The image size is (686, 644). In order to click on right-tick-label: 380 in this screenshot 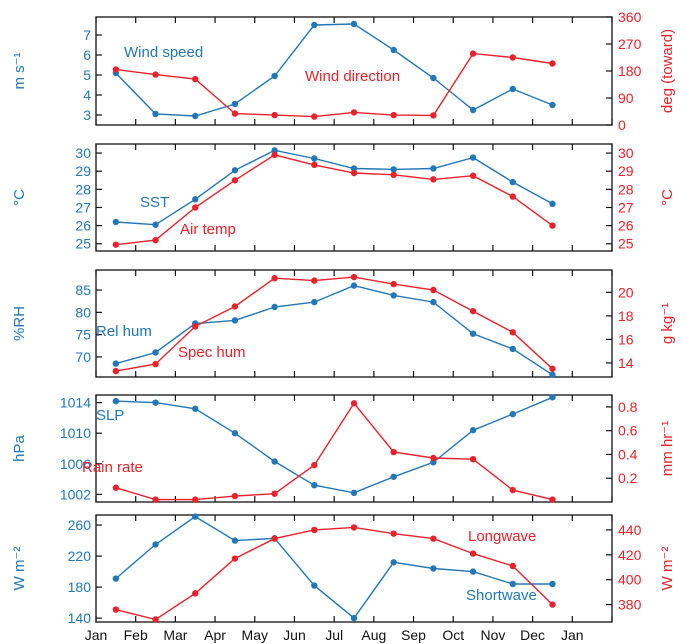, I will do `click(630, 605)`.